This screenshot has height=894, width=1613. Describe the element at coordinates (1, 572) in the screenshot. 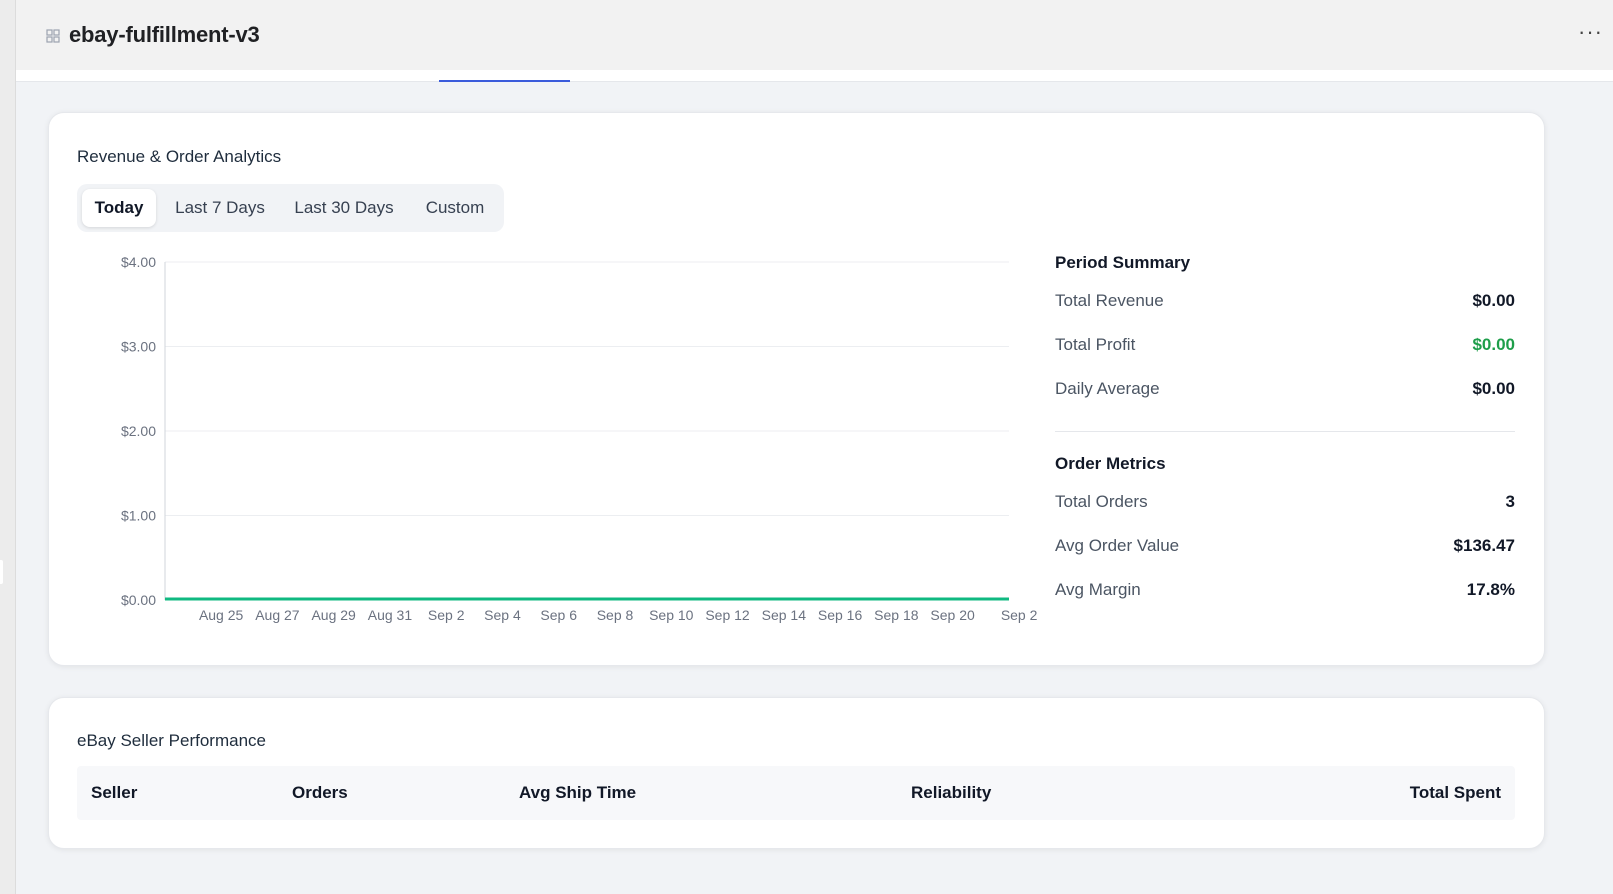

I see `rail-handle` at that location.